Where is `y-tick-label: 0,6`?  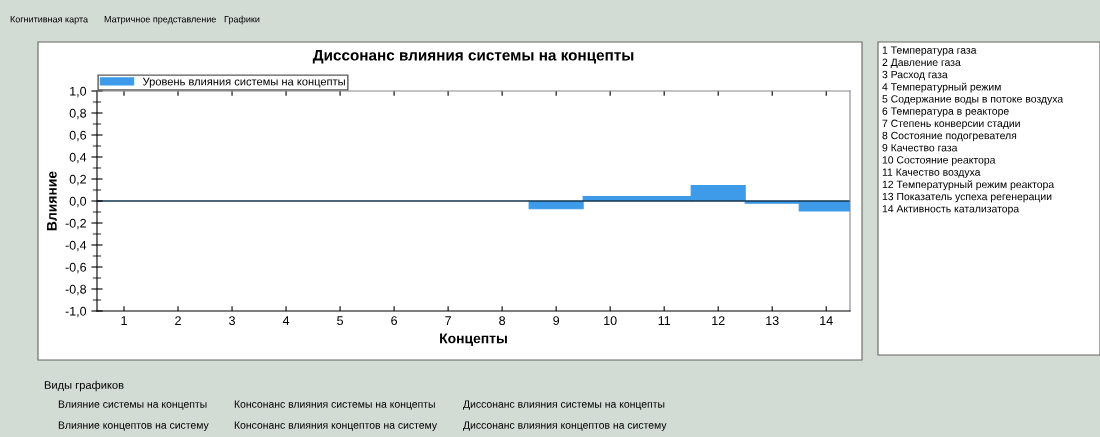
y-tick-label: 0,6 is located at coordinates (78, 136).